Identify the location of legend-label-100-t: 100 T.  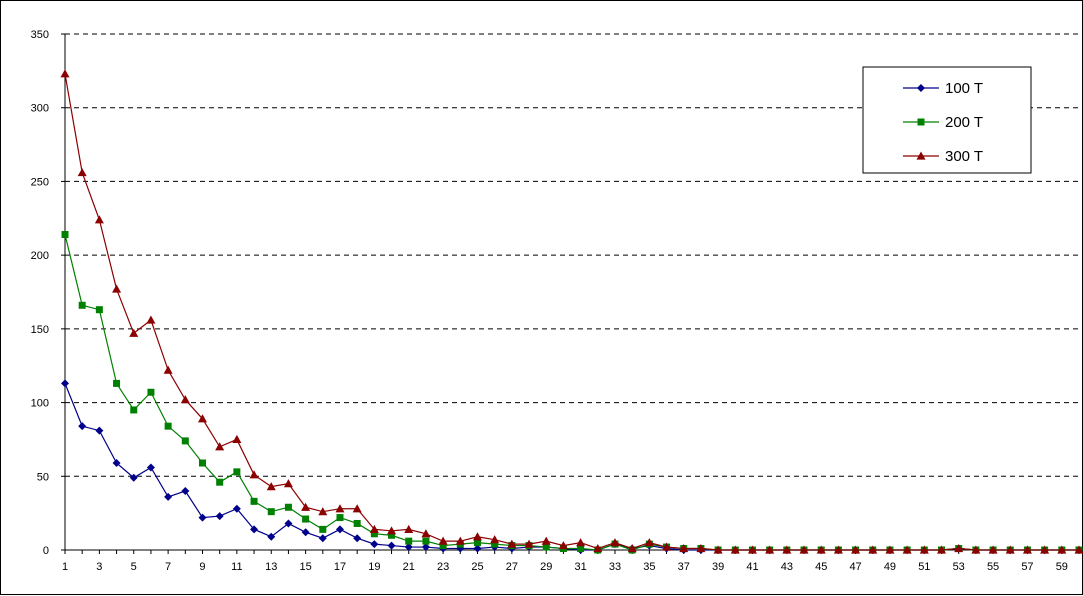
(964, 88).